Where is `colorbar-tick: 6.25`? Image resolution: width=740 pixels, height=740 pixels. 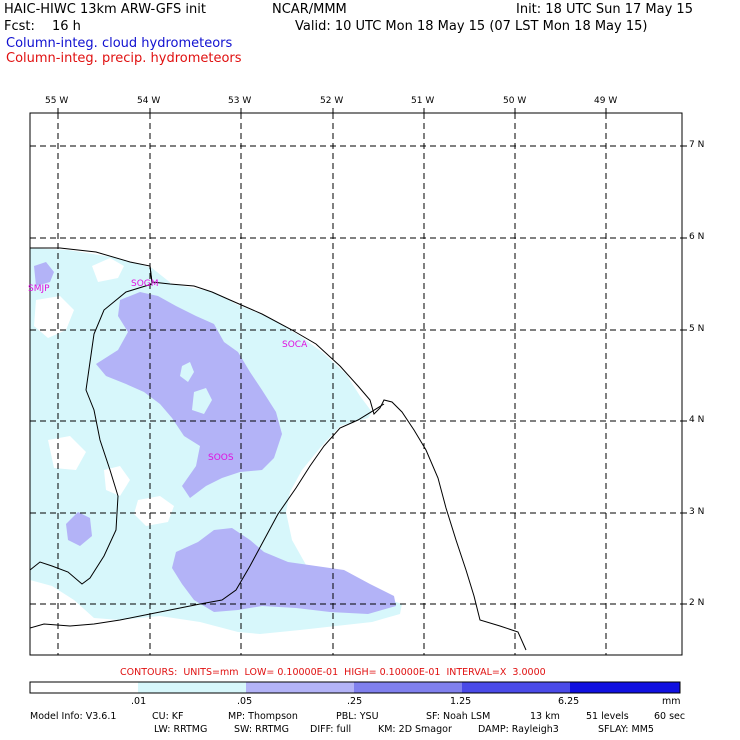
colorbar-tick: 6.25 is located at coordinates (569, 701).